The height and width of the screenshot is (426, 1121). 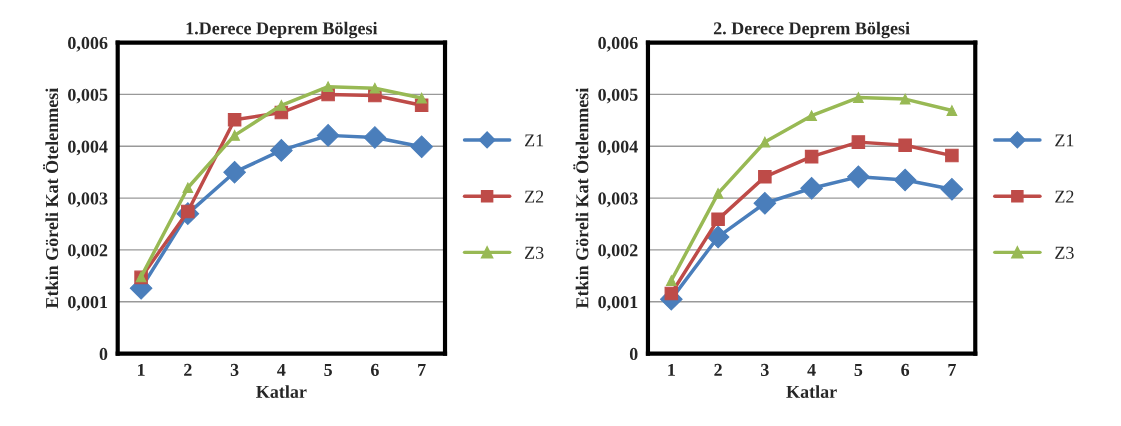 What do you see at coordinates (282, 30) in the screenshot?
I see `chart-title: 1.Derece Deprem Bölgesi` at bounding box center [282, 30].